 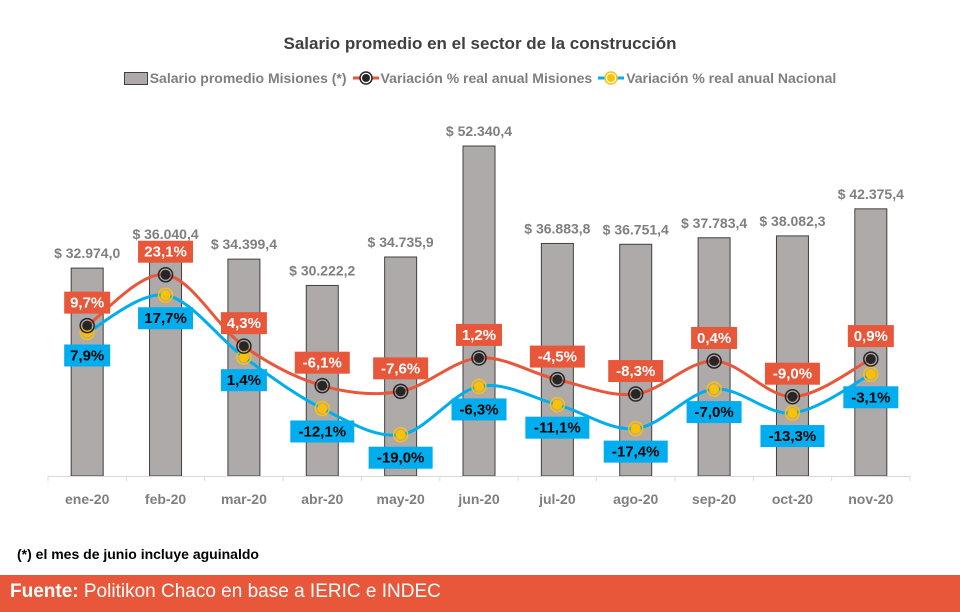 I want to click on legend-item-nacional: Variación % real anual Nacional, so click(x=717, y=78).